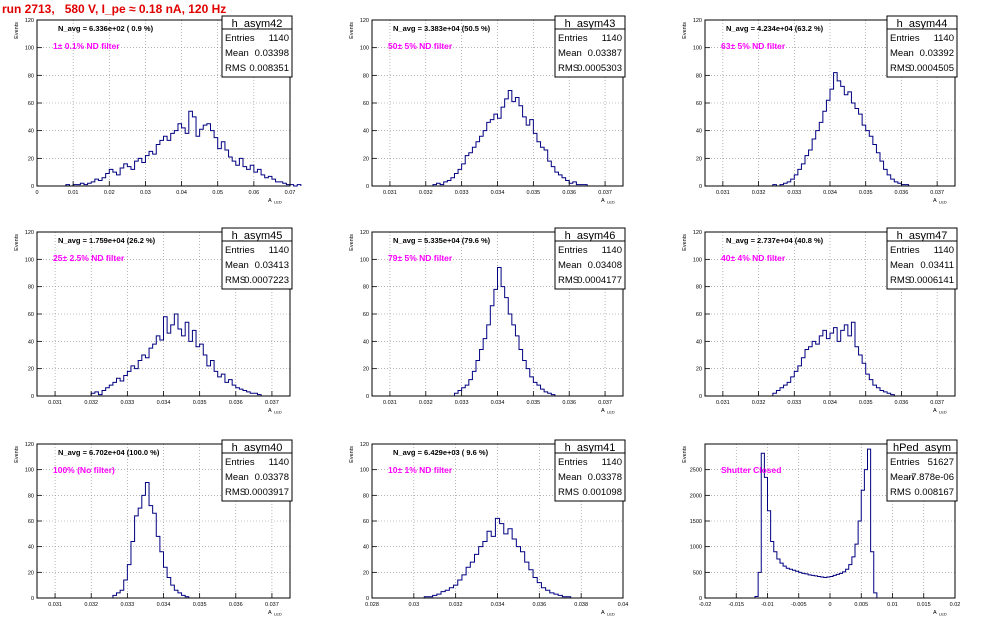 The height and width of the screenshot is (622, 996). Describe the element at coordinates (442, 240) in the screenshot. I see `navg-header: N_avg = 5.335e+04 (79.6 %)` at that location.